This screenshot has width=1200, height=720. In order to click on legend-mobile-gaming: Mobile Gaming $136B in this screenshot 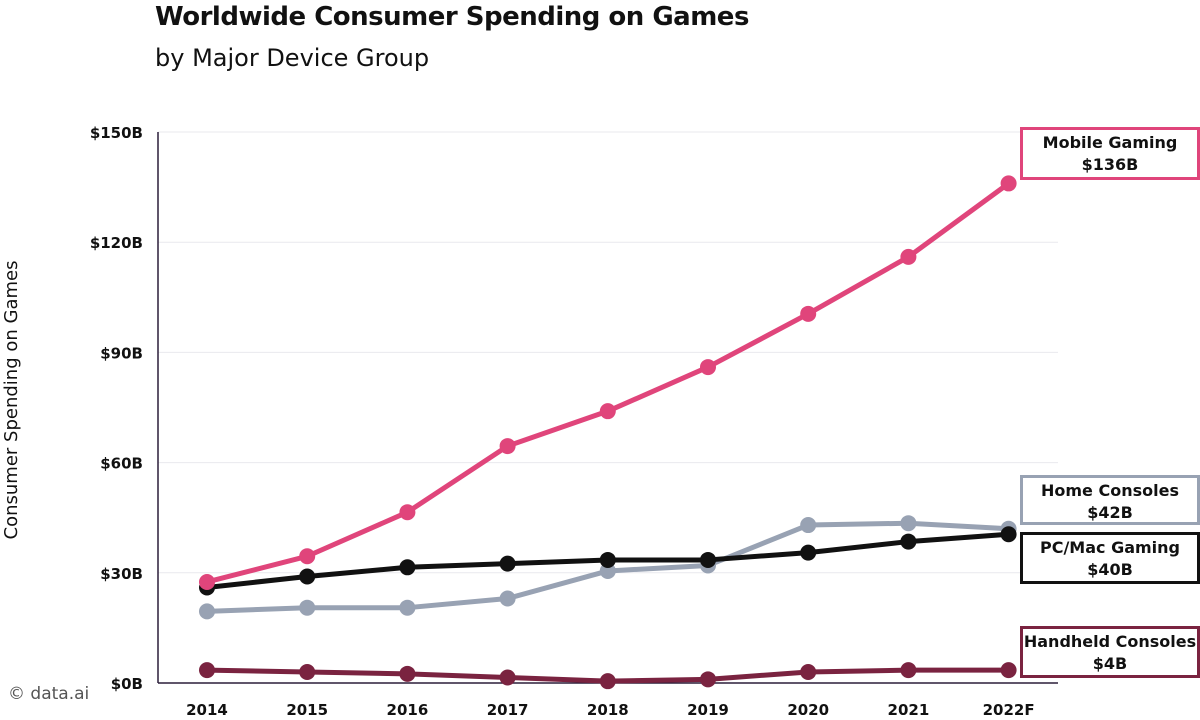, I will do `click(1110, 153)`.